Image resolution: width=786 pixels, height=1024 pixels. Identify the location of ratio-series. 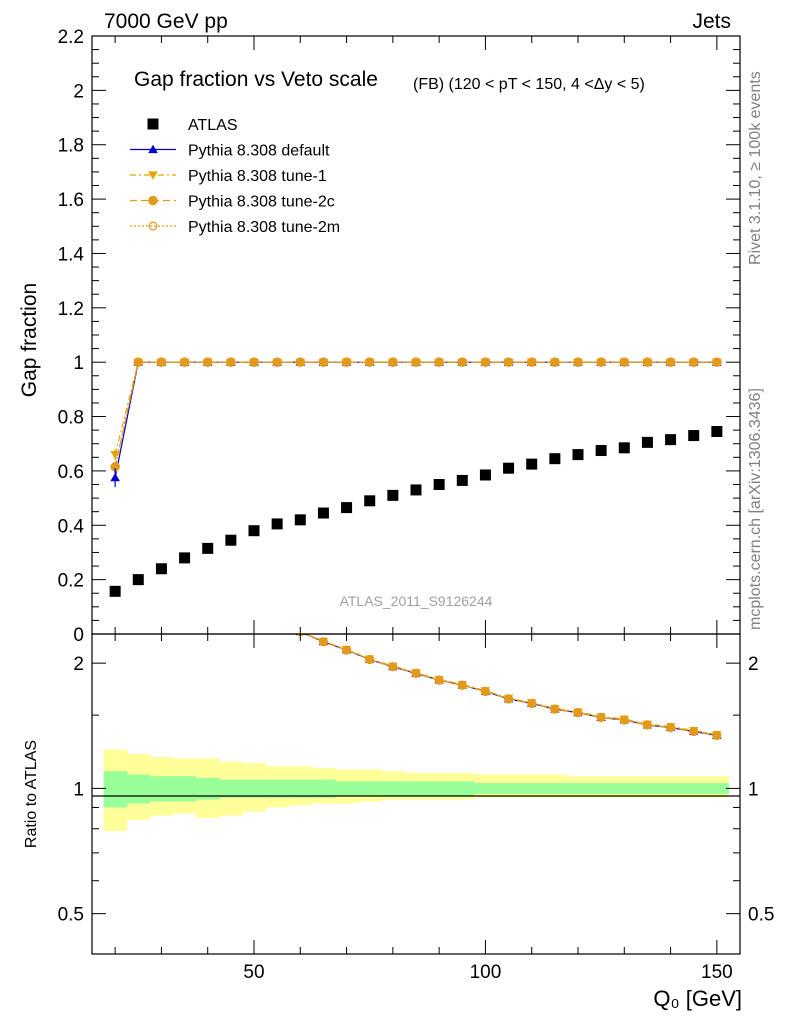
(497, 680).